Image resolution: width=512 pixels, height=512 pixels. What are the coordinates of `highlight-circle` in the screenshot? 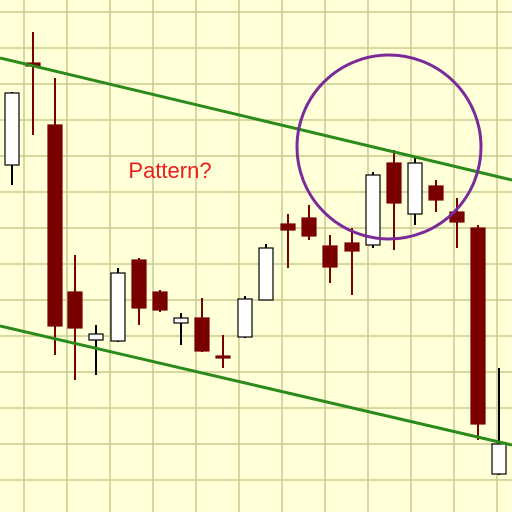 It's located at (389, 147).